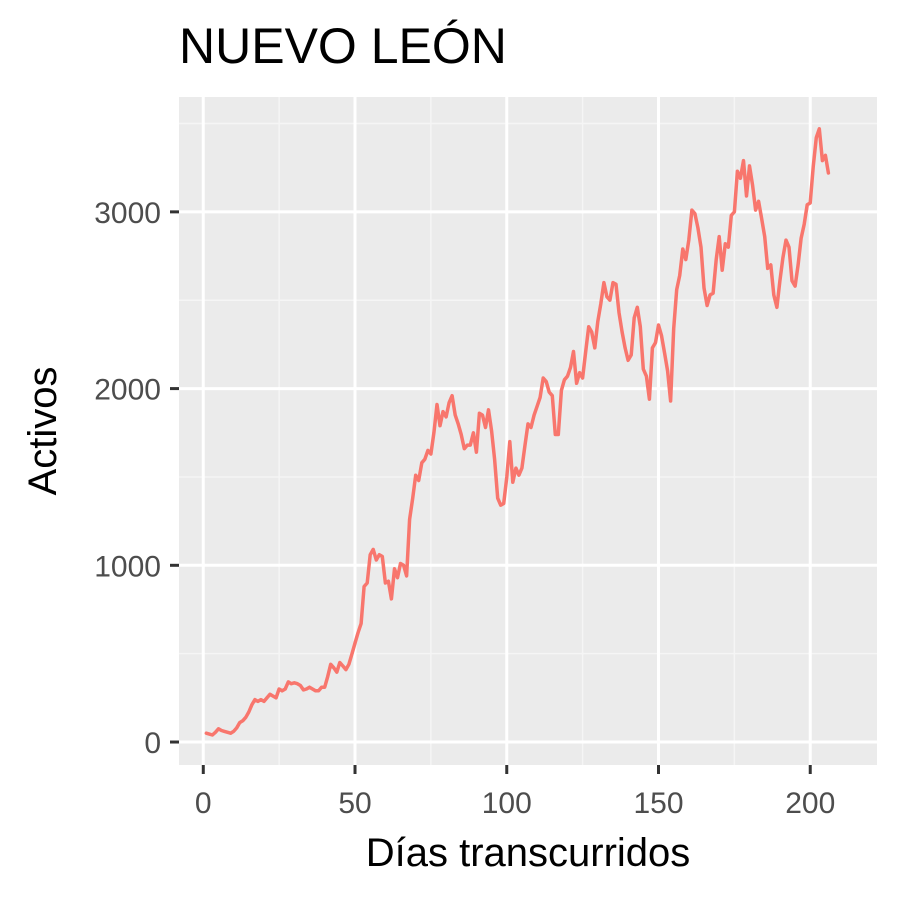  I want to click on x-tick-label: 0, so click(203, 803).